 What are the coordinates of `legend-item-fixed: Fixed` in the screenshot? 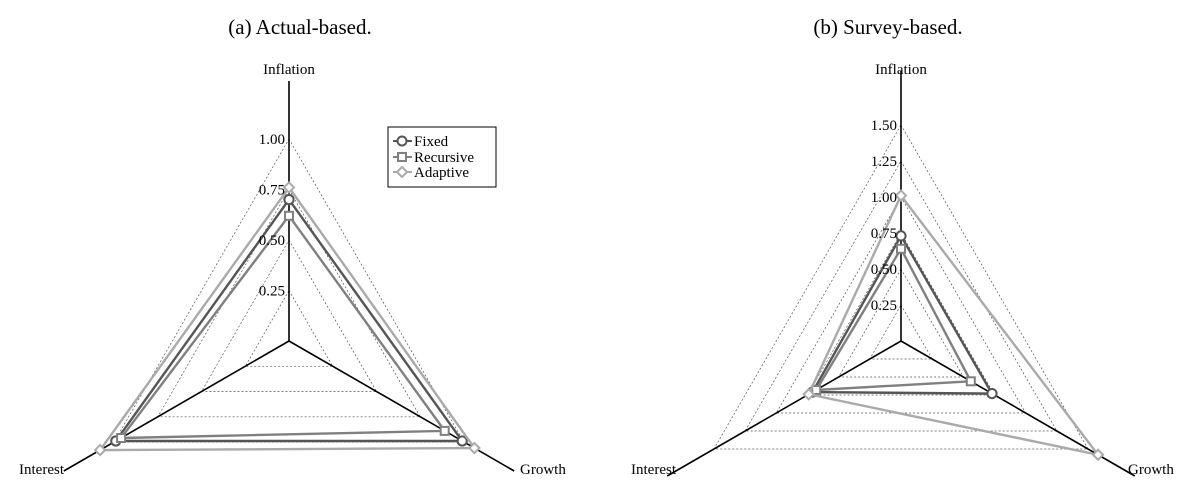 It's located at (421, 142).